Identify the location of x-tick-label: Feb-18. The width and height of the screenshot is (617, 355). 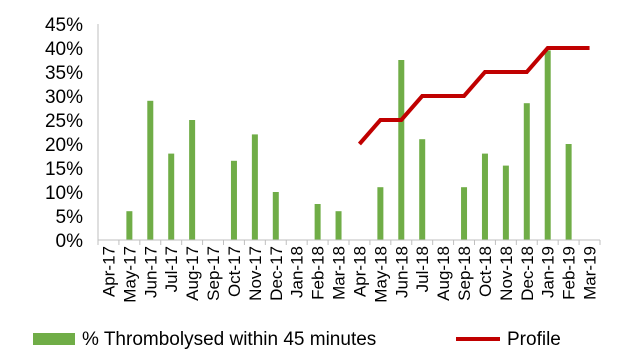
(318, 273).